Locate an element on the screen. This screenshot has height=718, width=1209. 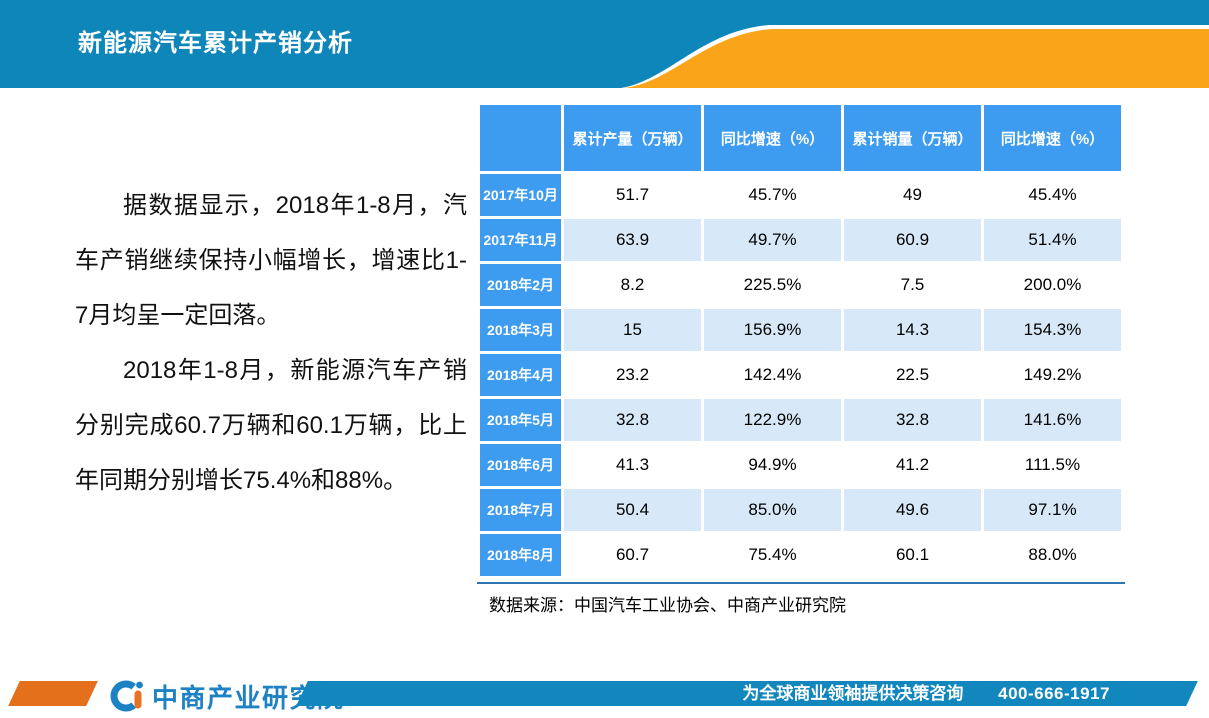
data-cell: 7.5 is located at coordinates (912, 285).